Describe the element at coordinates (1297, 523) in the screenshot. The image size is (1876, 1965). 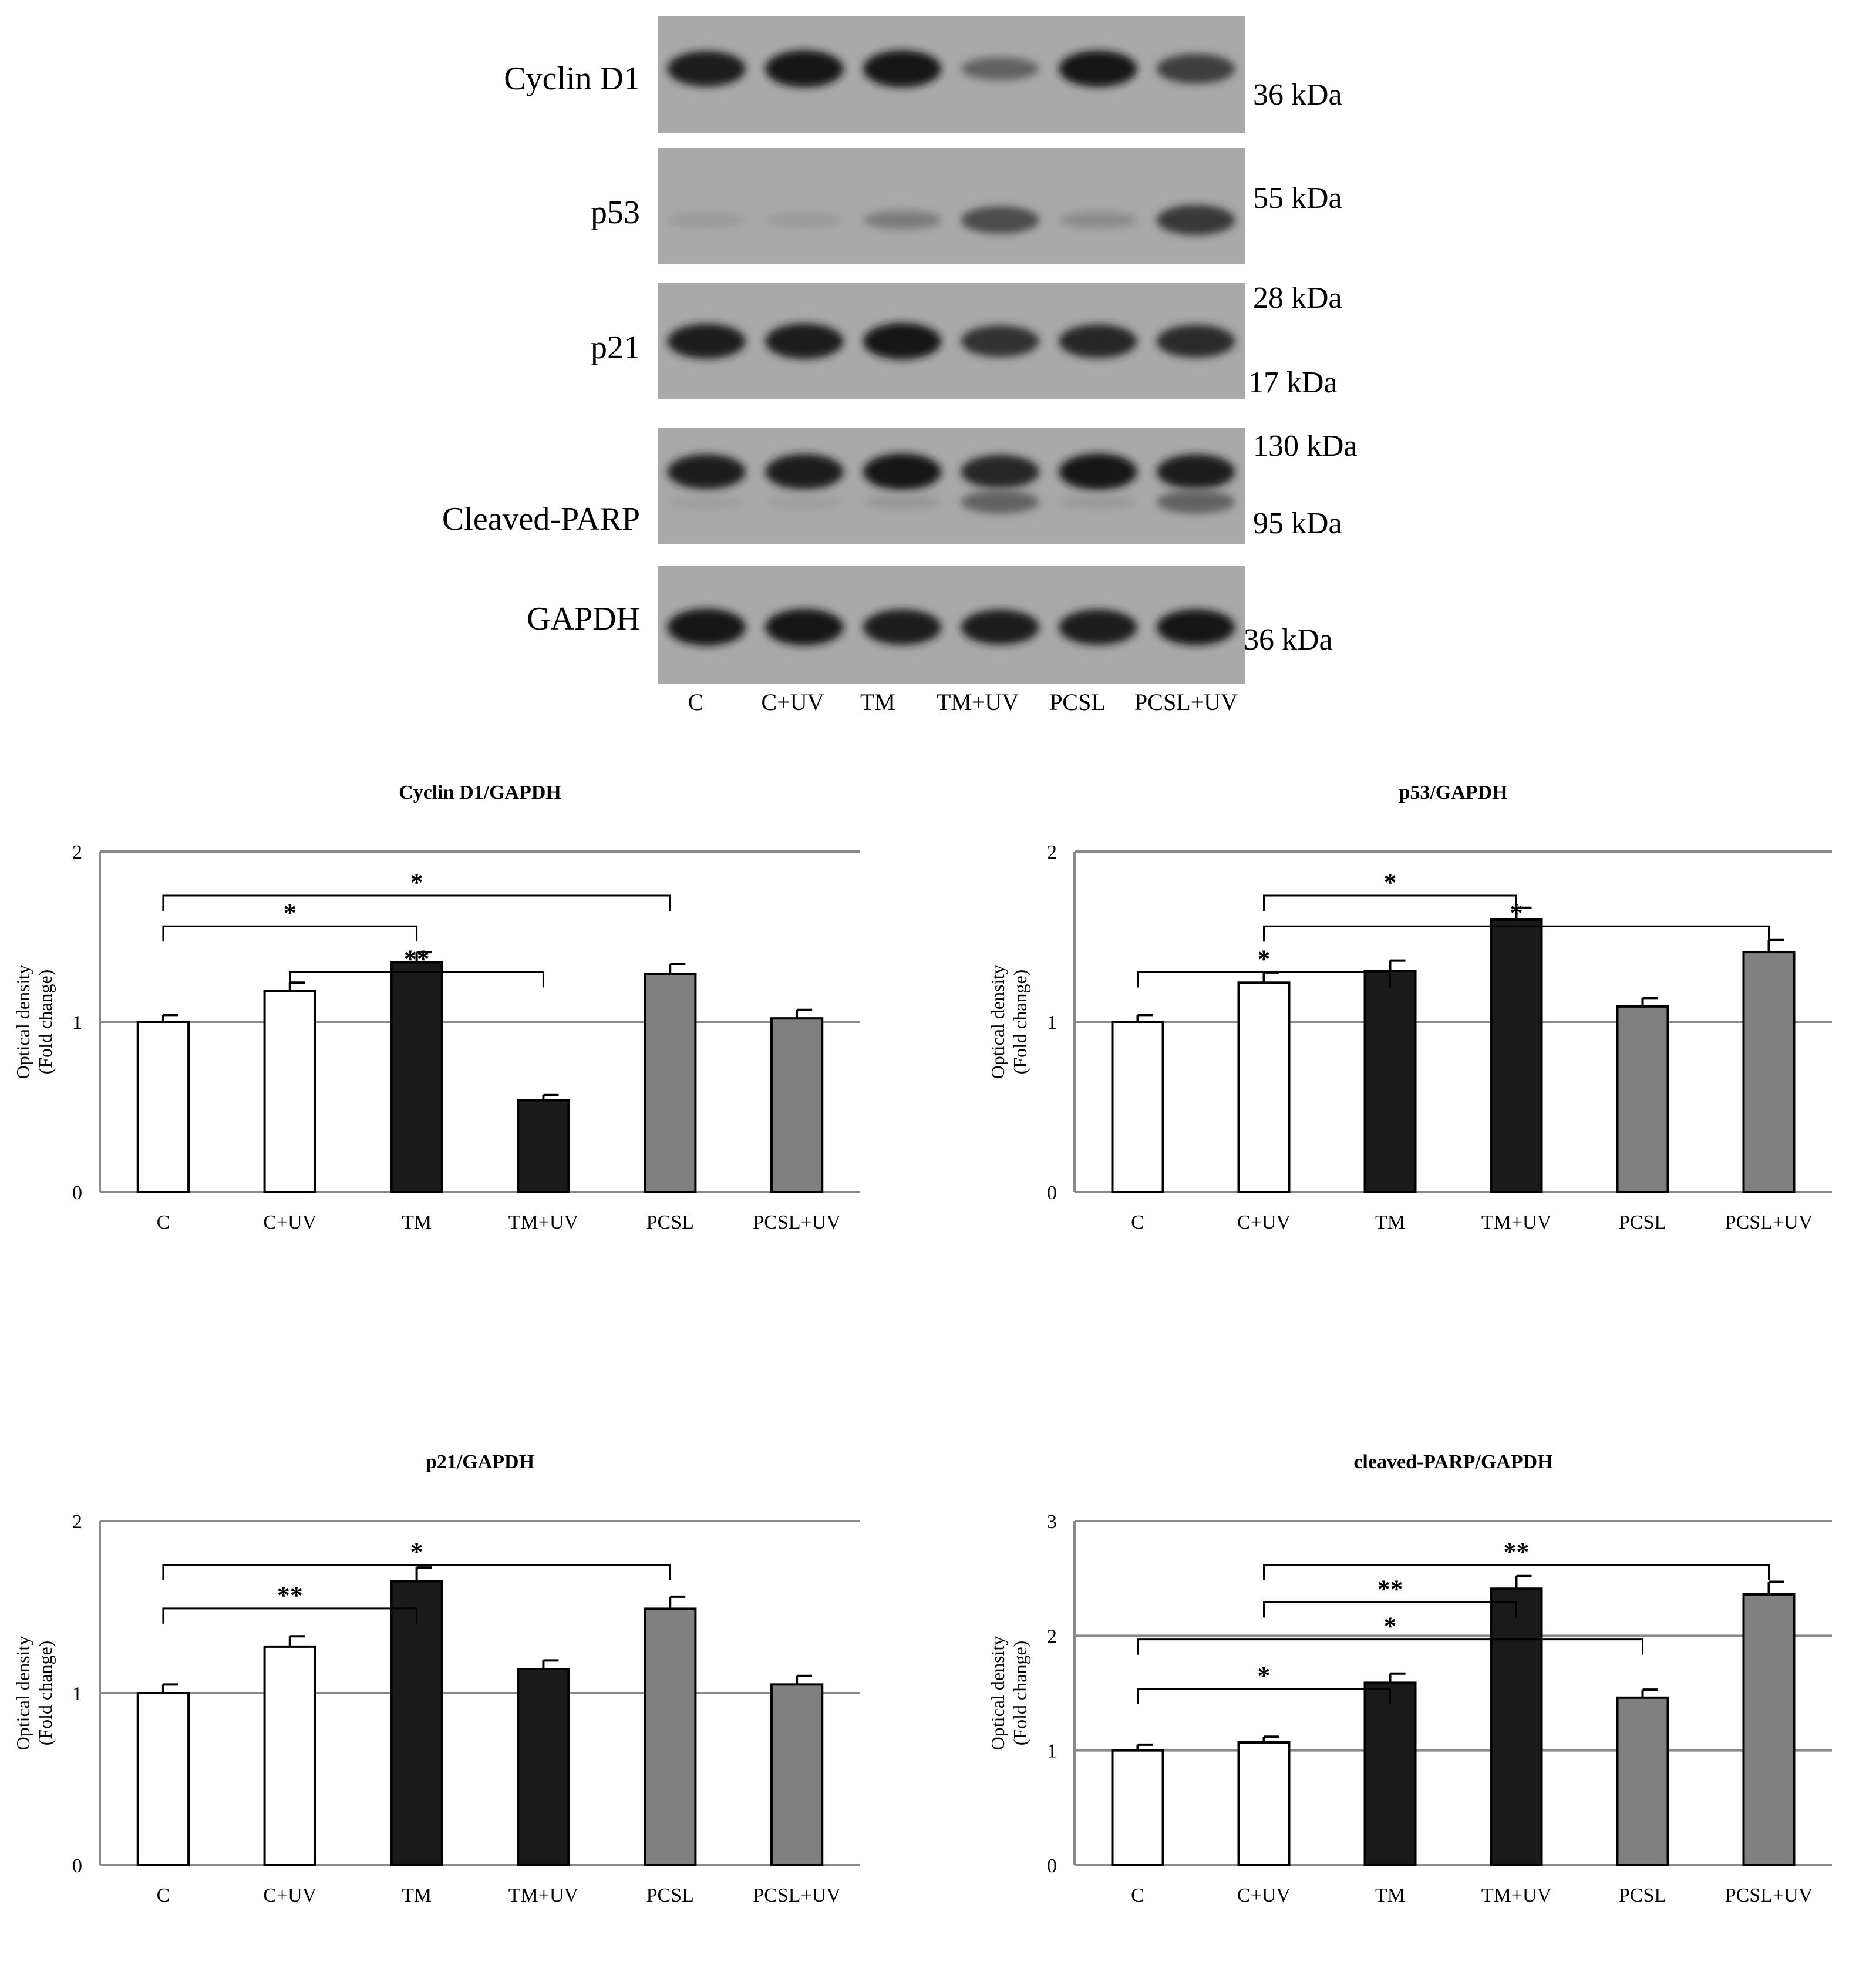
I see `kda-marker: 95 kDa` at that location.